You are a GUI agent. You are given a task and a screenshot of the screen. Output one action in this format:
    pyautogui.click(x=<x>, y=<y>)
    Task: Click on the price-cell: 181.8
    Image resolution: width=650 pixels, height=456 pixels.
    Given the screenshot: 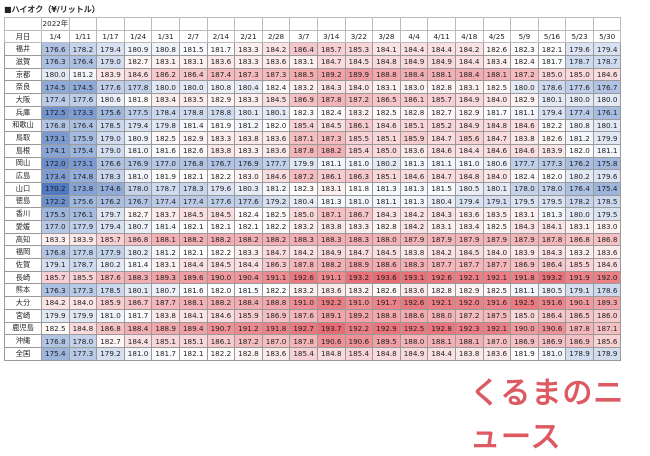 What is the action you would take?
    pyautogui.click(x=359, y=188)
    